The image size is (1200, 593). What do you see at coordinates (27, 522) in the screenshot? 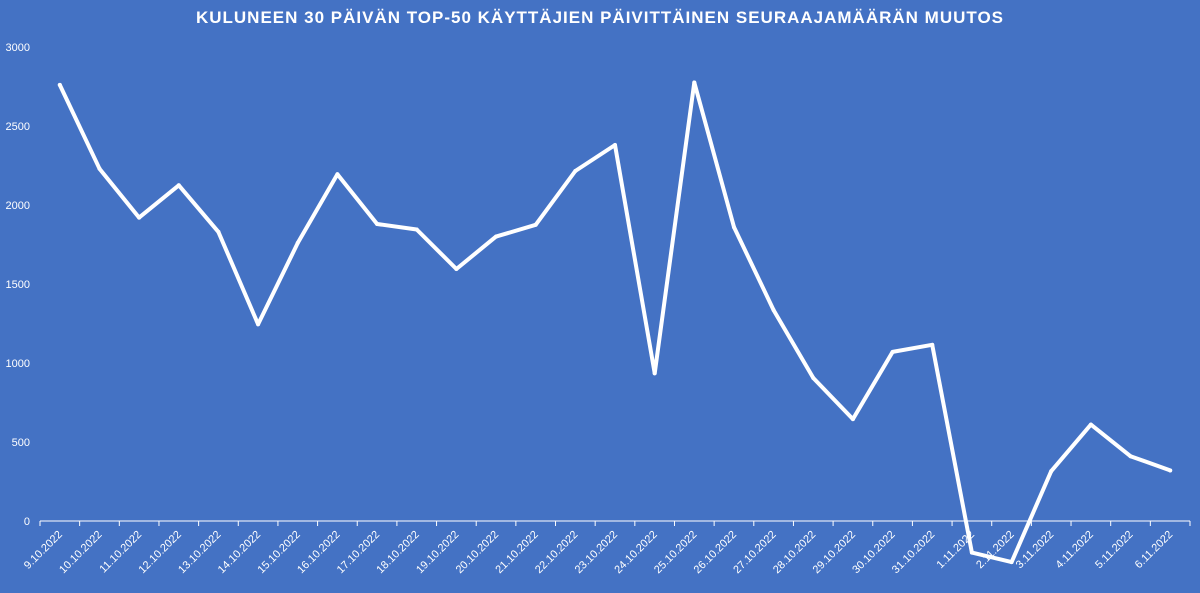
I see `y-tick-label: 0` at bounding box center [27, 522].